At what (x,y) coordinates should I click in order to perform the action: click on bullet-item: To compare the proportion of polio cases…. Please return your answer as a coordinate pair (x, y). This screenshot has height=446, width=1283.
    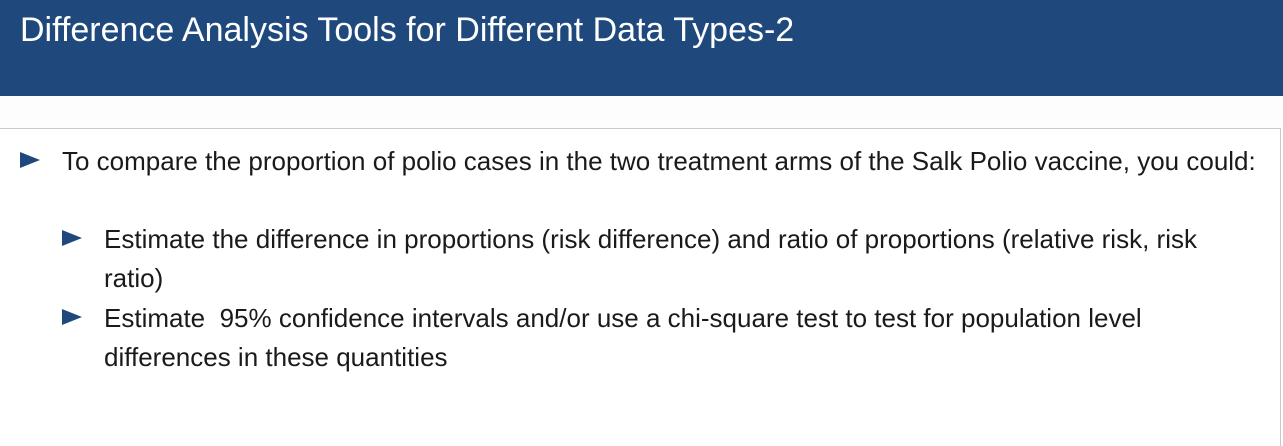
    Looking at the image, I should click on (640, 161).